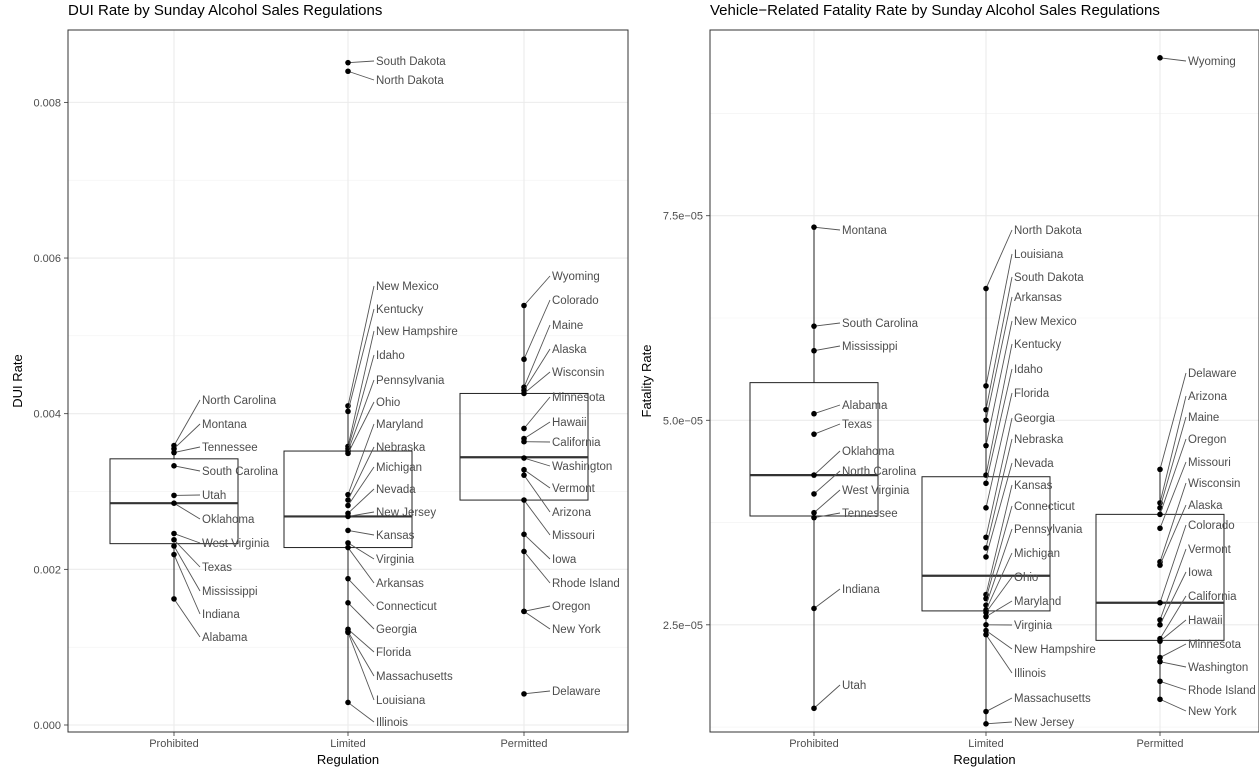 The image size is (1259, 777). Describe the element at coordinates (410, 381) in the screenshot. I see `point-label: Pennsylvania` at that location.